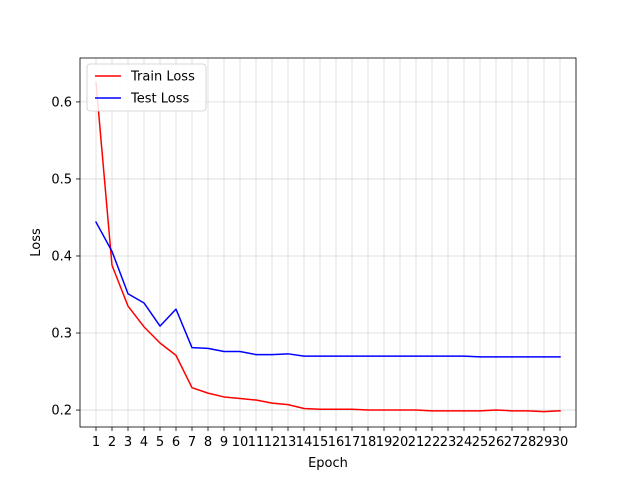 The width and height of the screenshot is (640, 480). What do you see at coordinates (36, 242) in the screenshot?
I see `y-axis-label: Loss` at bounding box center [36, 242].